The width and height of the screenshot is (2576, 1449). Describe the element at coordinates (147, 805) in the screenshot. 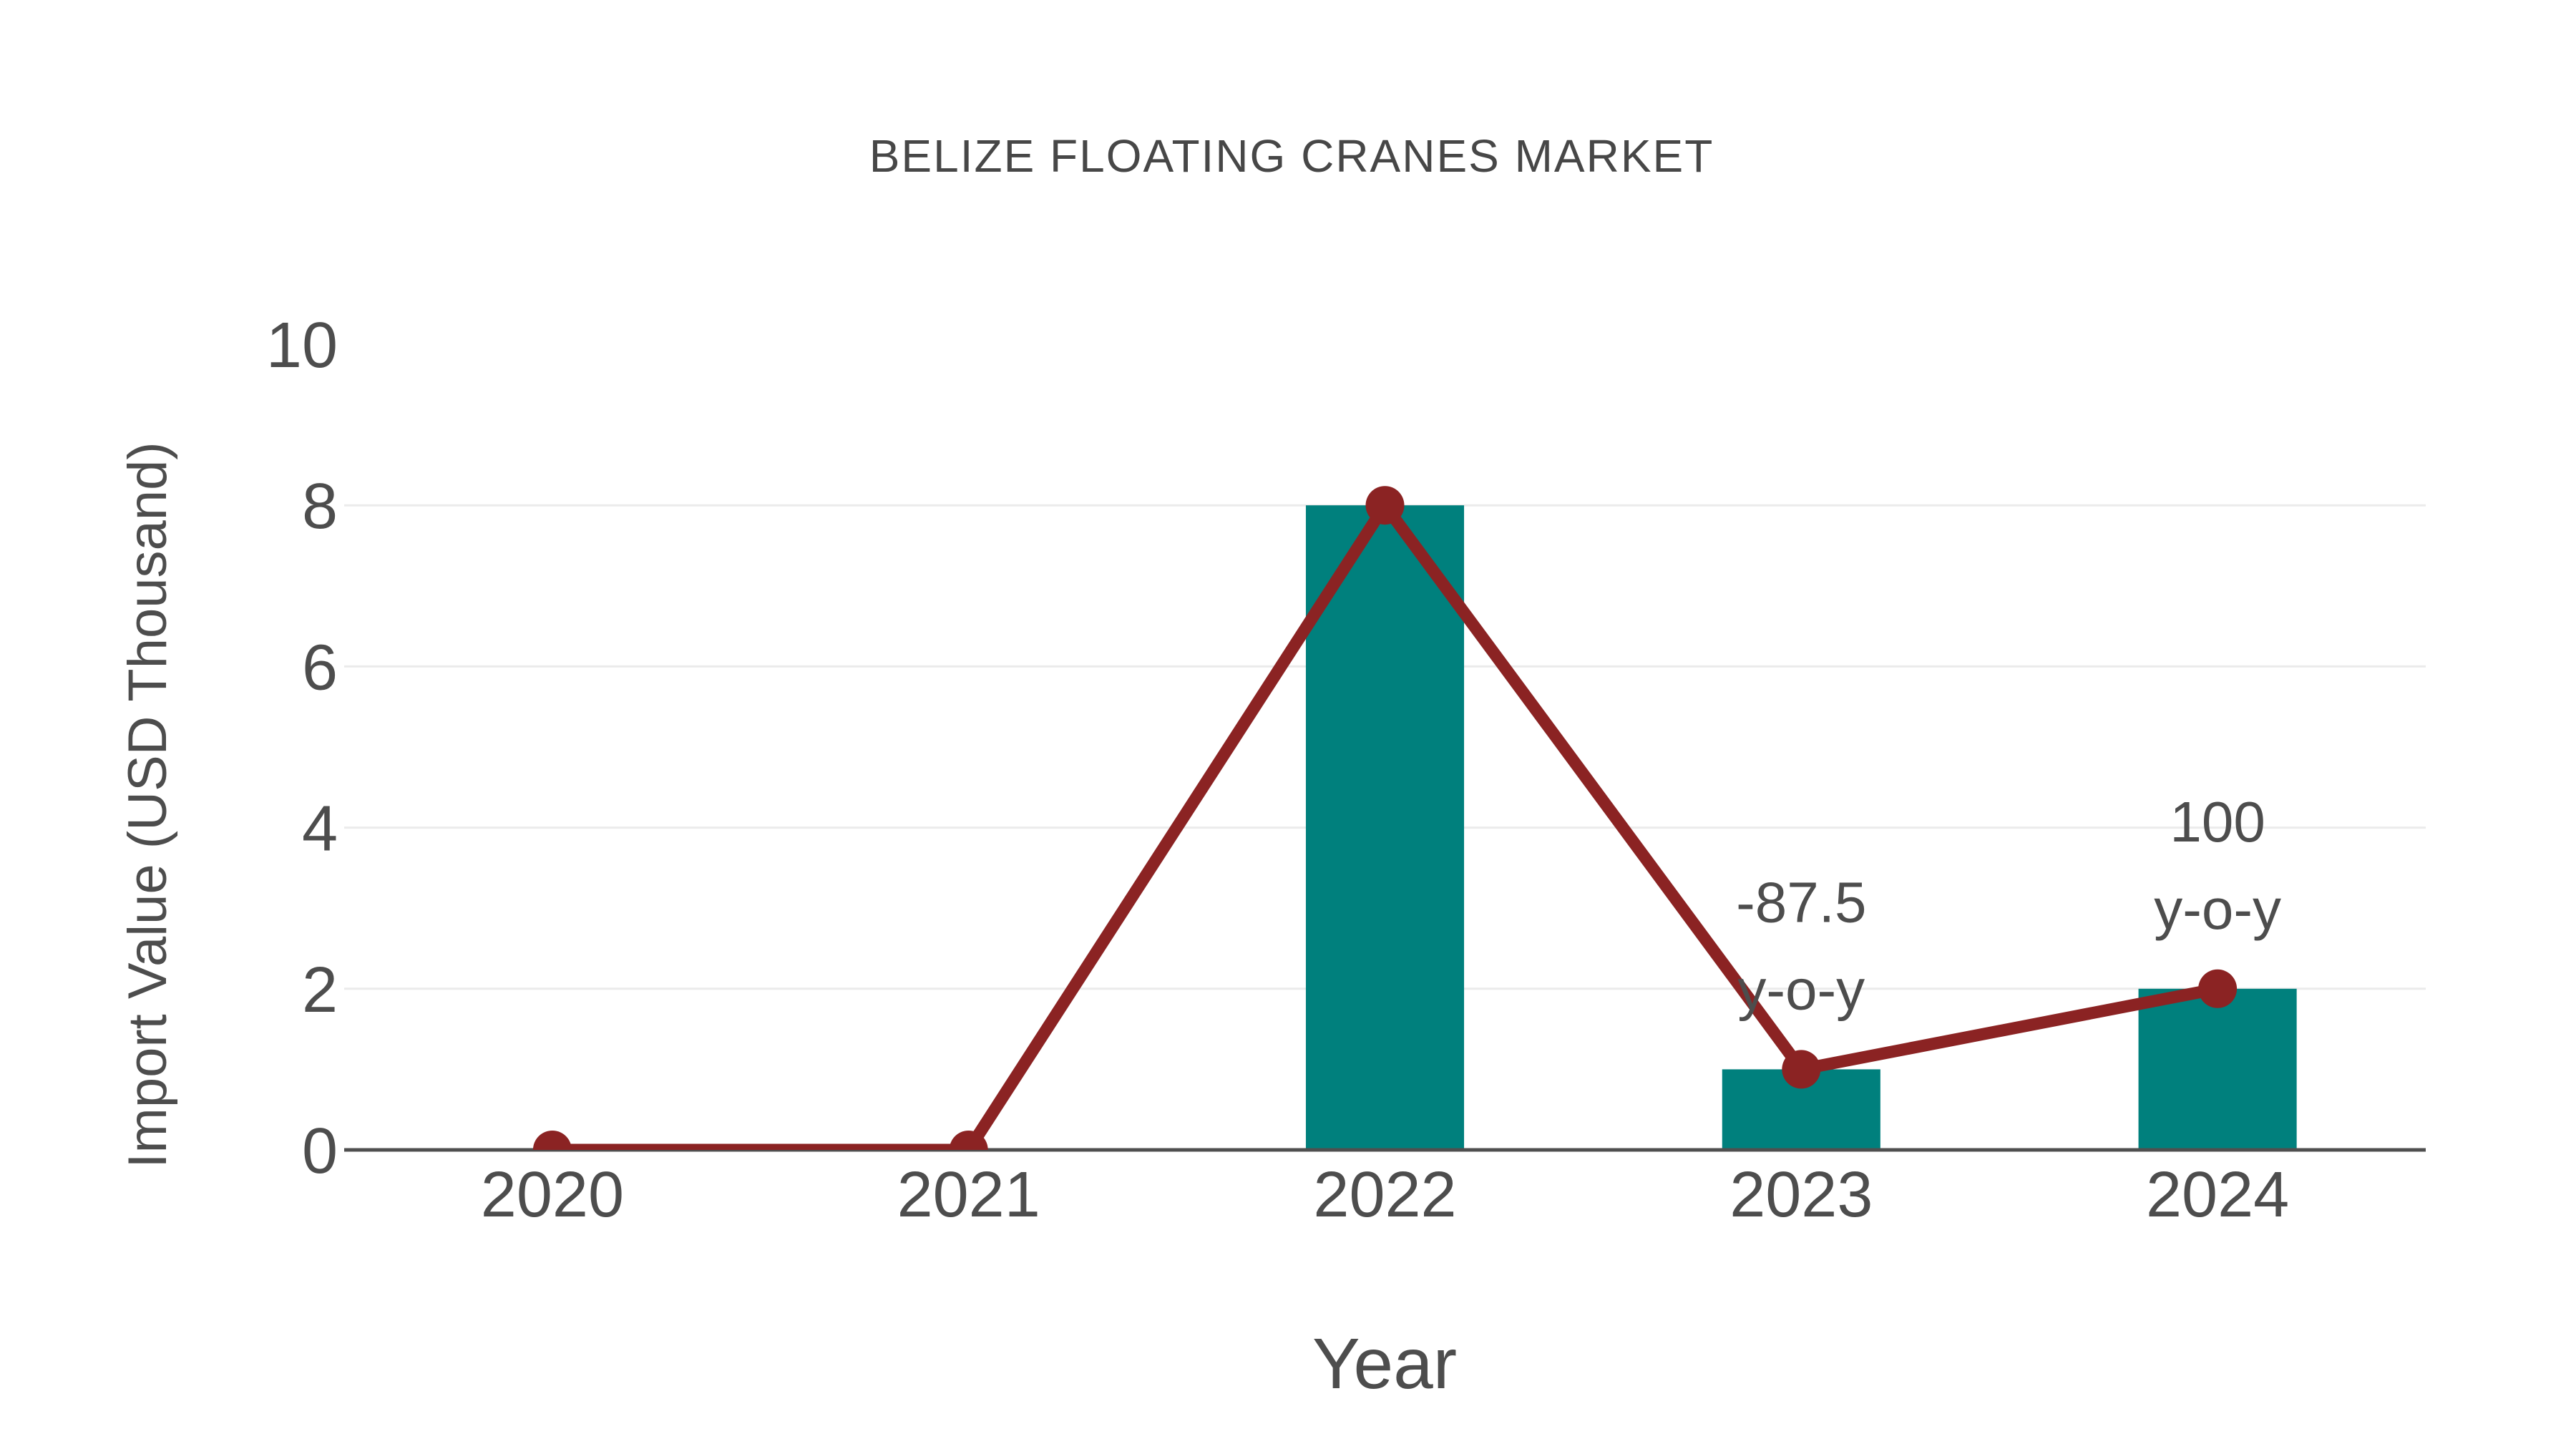

I see `y-axis-label: Import Value (USD Thousand)` at that location.